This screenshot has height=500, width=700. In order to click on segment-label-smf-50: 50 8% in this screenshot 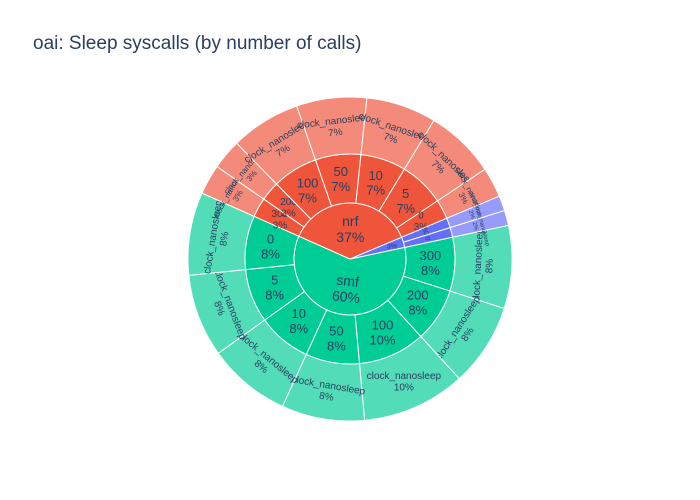, I will do `click(336, 338)`.